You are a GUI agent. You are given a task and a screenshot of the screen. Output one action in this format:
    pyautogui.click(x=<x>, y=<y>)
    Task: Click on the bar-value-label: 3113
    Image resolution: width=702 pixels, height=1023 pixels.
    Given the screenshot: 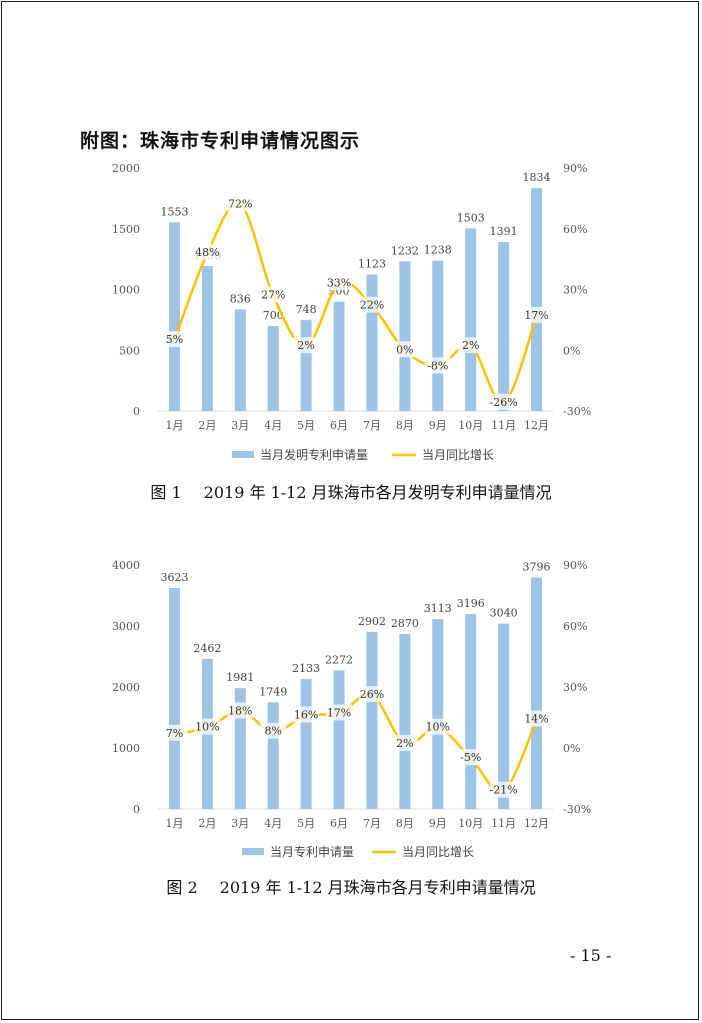 What is the action you would take?
    pyautogui.click(x=438, y=608)
    